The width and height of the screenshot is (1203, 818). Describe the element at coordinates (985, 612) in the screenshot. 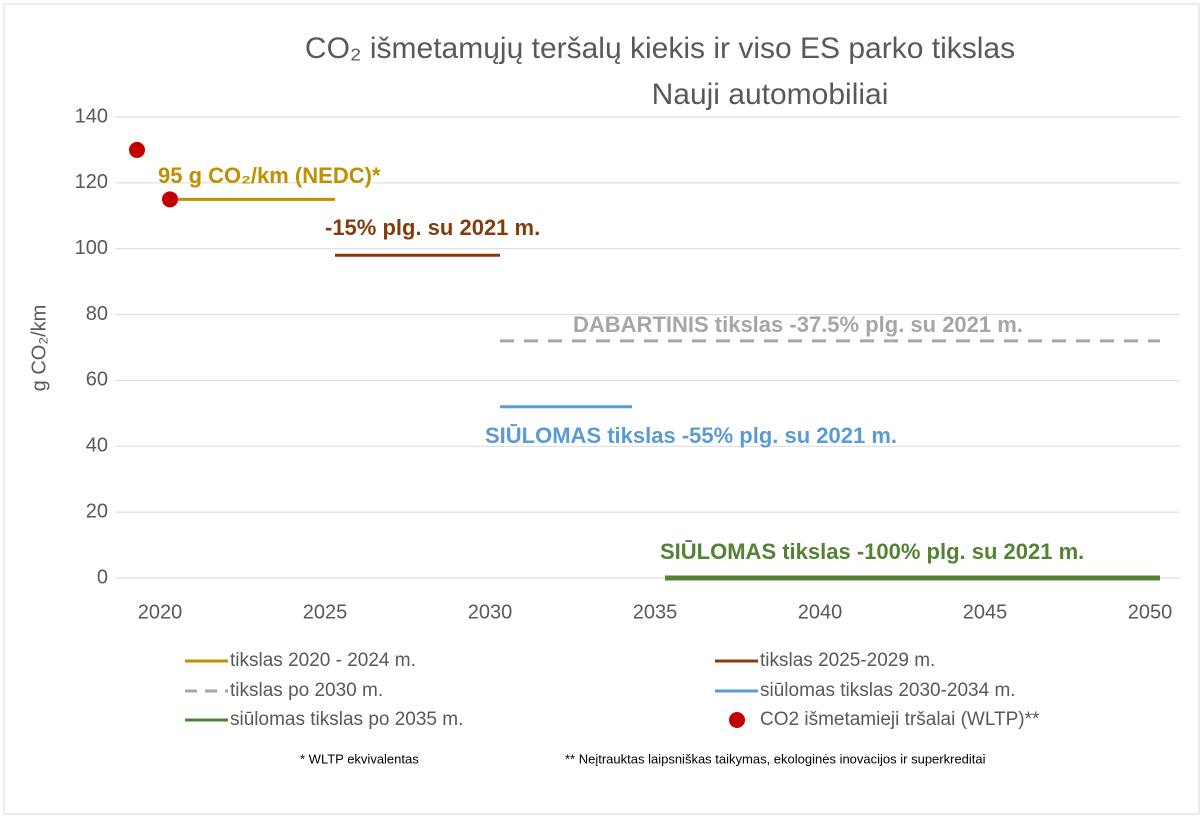

I see `x-tick-label: 2045` at that location.